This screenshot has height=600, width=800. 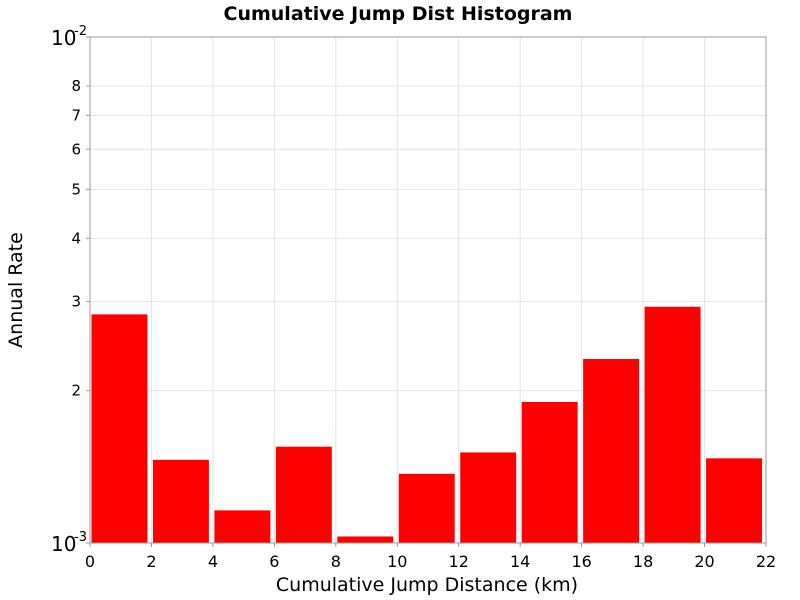 What do you see at coordinates (581, 561) in the screenshot?
I see `x-tick-label: 16` at bounding box center [581, 561].